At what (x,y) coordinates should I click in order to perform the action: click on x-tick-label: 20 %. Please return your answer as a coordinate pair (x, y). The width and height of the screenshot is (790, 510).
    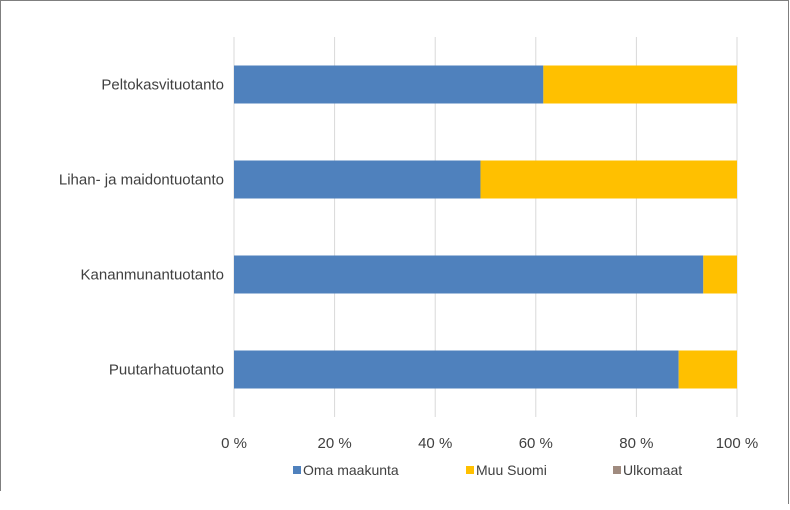
    Looking at the image, I should click on (334, 443).